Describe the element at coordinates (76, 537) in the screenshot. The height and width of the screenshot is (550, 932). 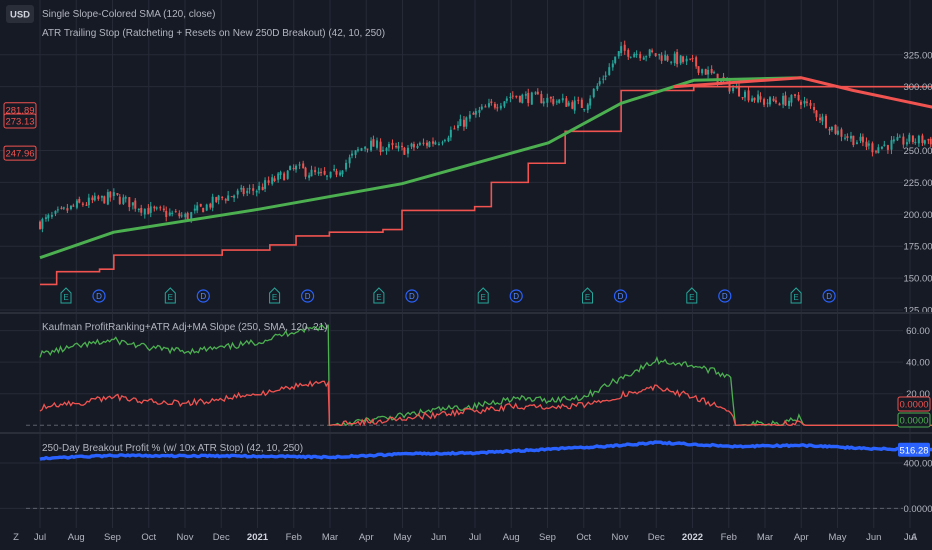
I see `x-tick-label: Aug` at that location.